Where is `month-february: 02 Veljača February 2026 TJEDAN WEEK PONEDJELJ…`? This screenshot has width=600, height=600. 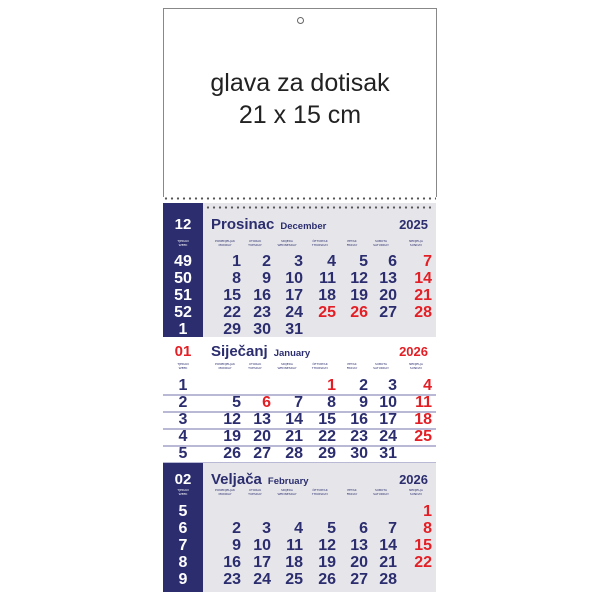 month-february: 02 Veljača February 2026 TJEDAN WEEK PONEDJELJ… is located at coordinates (299, 527).